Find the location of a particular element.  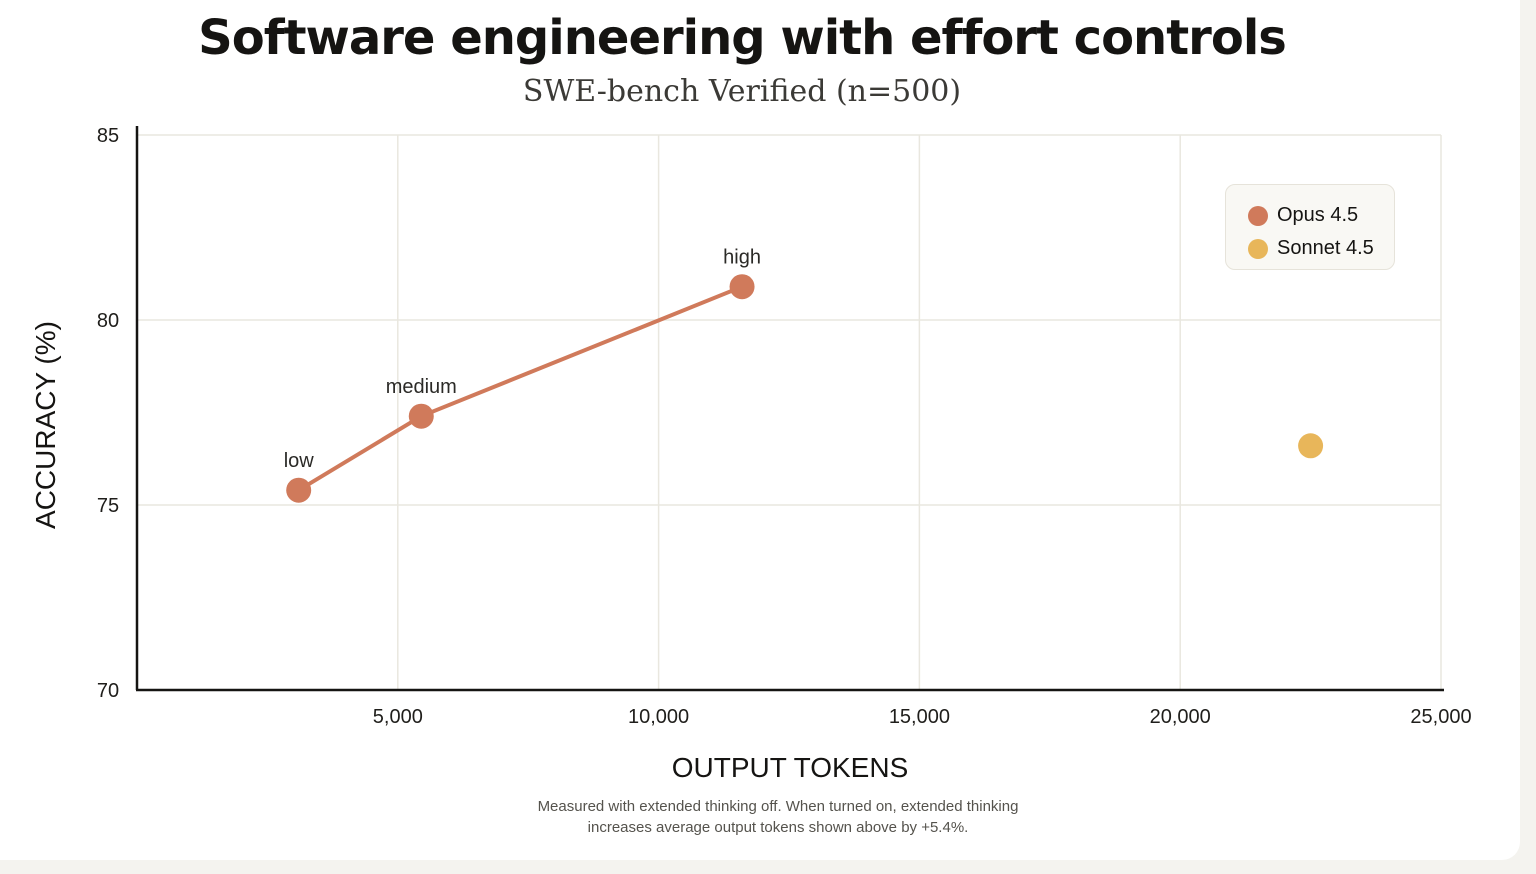

legend-item-opus: Opus 4.5 is located at coordinates (1310, 215).